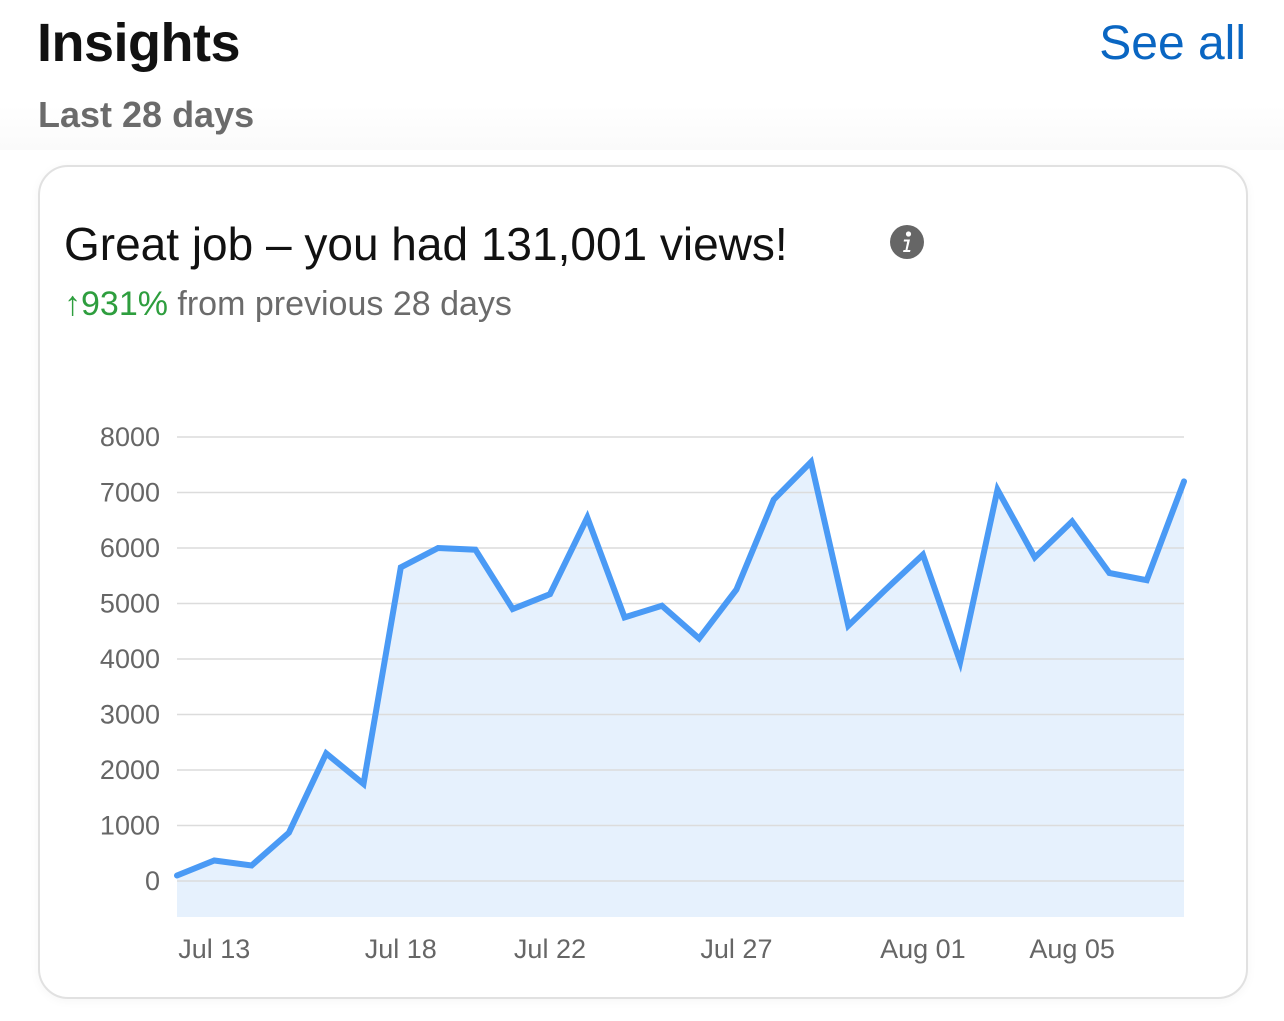 The width and height of the screenshot is (1284, 1021). I want to click on y-tick-label: 4000, so click(130, 659).